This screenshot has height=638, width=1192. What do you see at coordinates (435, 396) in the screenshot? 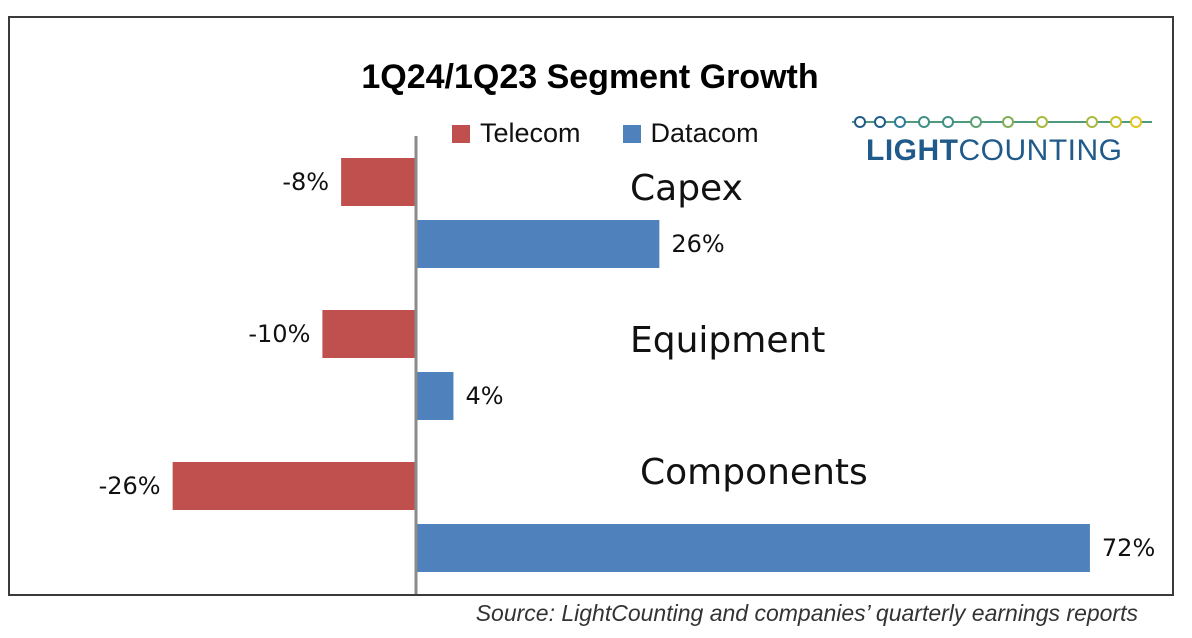
I see `bar-datacom-equipment` at bounding box center [435, 396].